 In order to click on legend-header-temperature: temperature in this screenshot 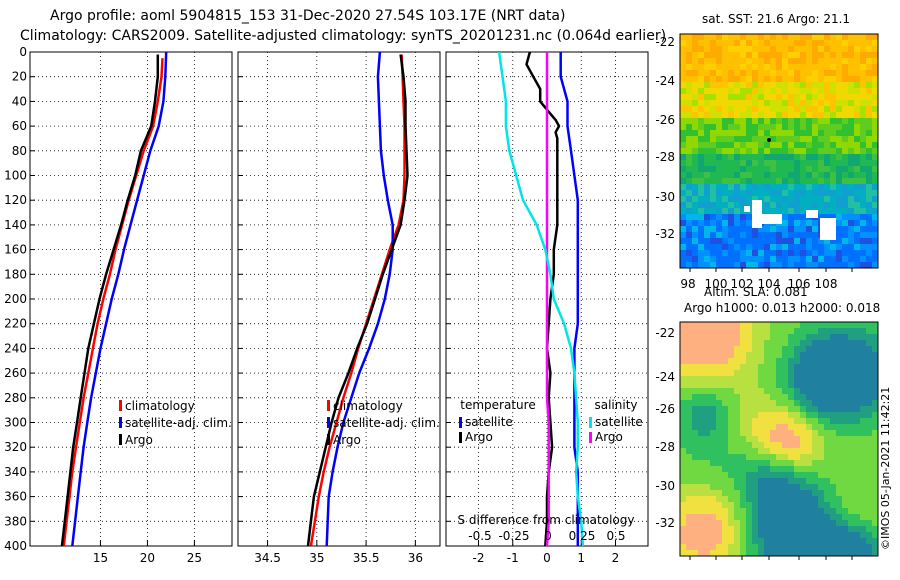, I will do `click(497, 405)`.